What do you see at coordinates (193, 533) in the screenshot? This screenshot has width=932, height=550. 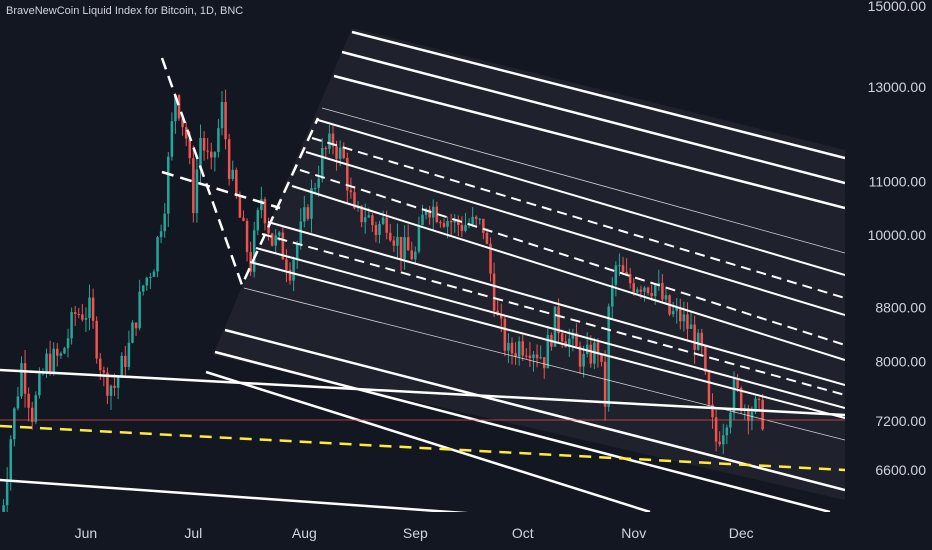 I see `x-tick-label: Jul` at bounding box center [193, 533].